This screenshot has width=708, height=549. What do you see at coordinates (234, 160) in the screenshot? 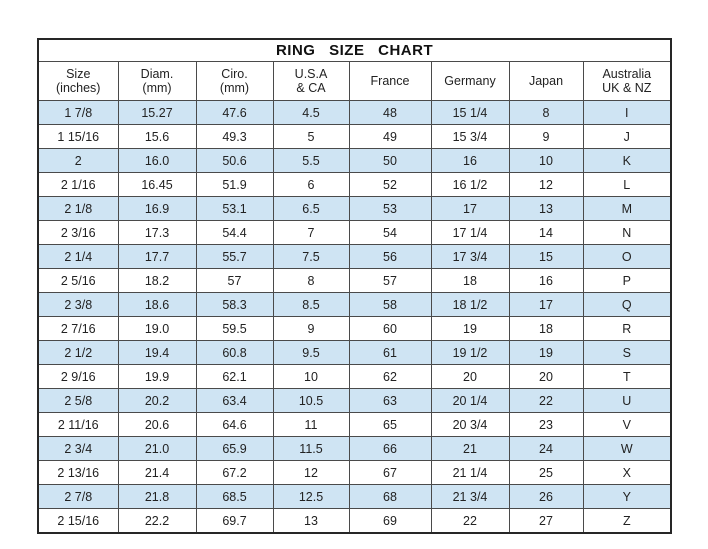
I see `table-cell: 50.6` at bounding box center [234, 160].